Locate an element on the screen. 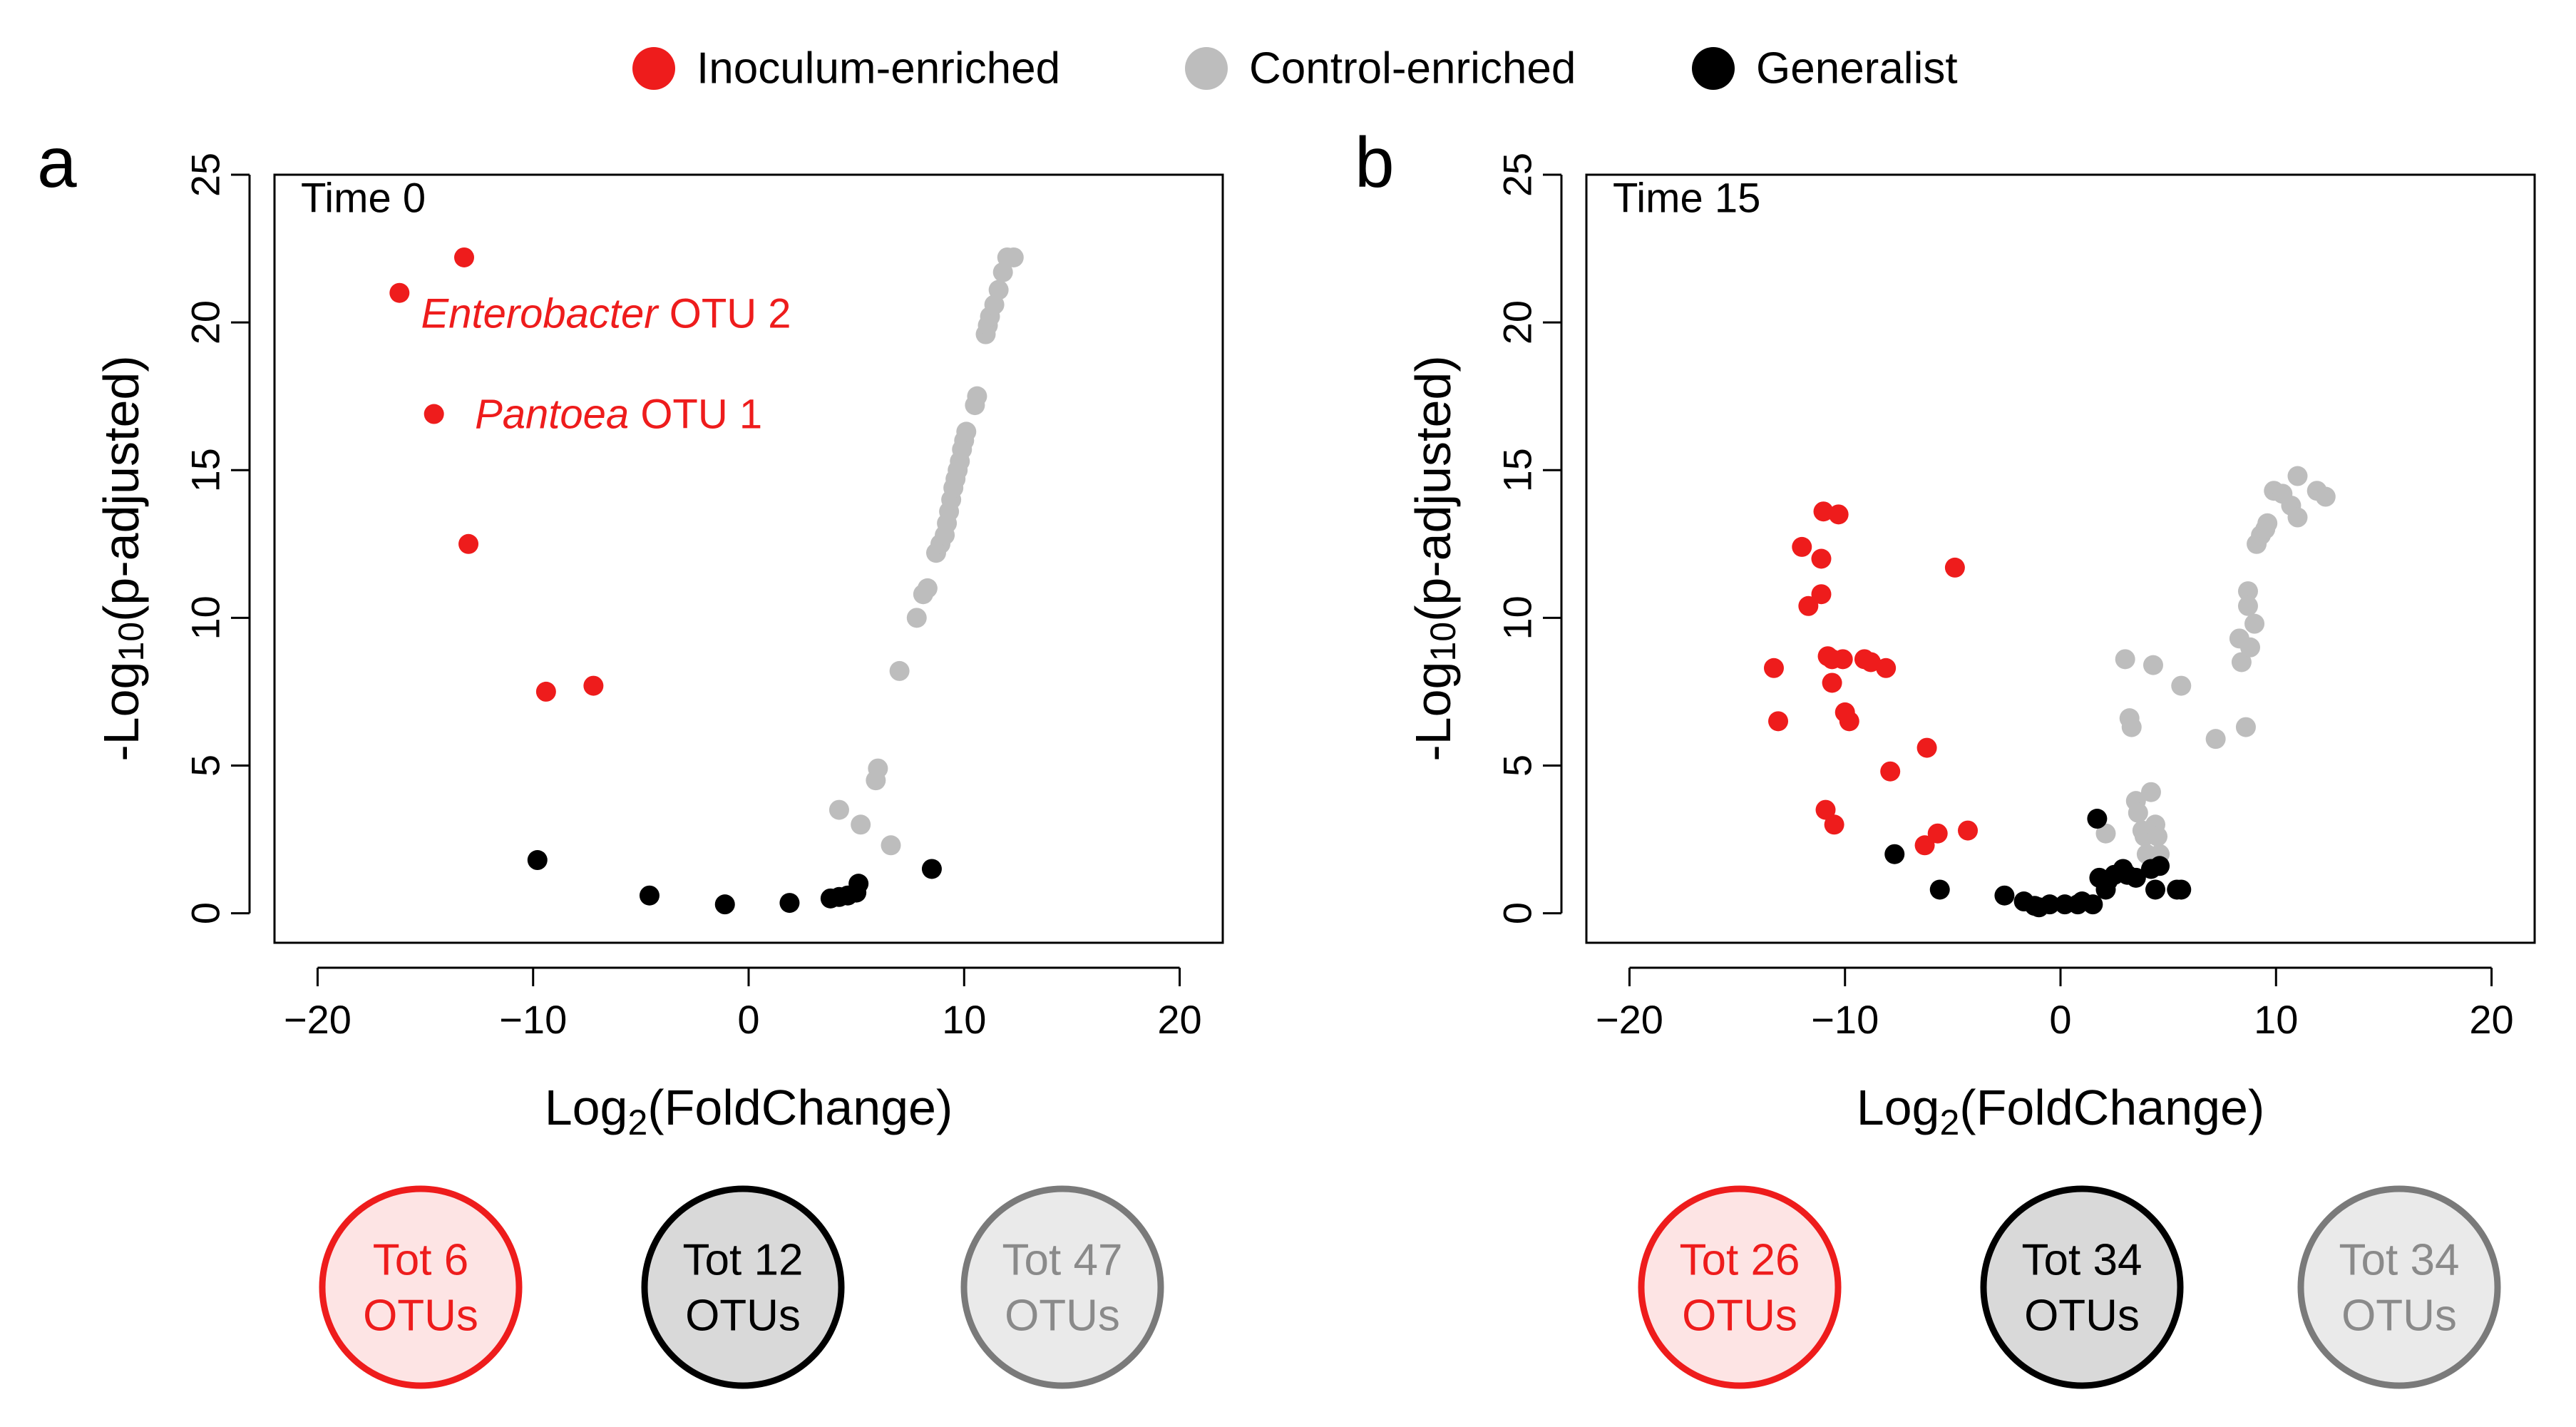 This screenshot has width=2576, height=1427. x-axis-label-b: Log2(FoldChange) is located at coordinates (2061, 1111).